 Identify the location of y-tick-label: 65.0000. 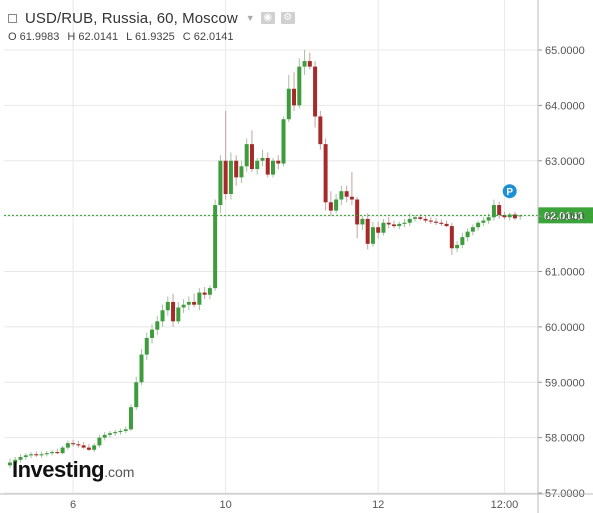
(565, 51).